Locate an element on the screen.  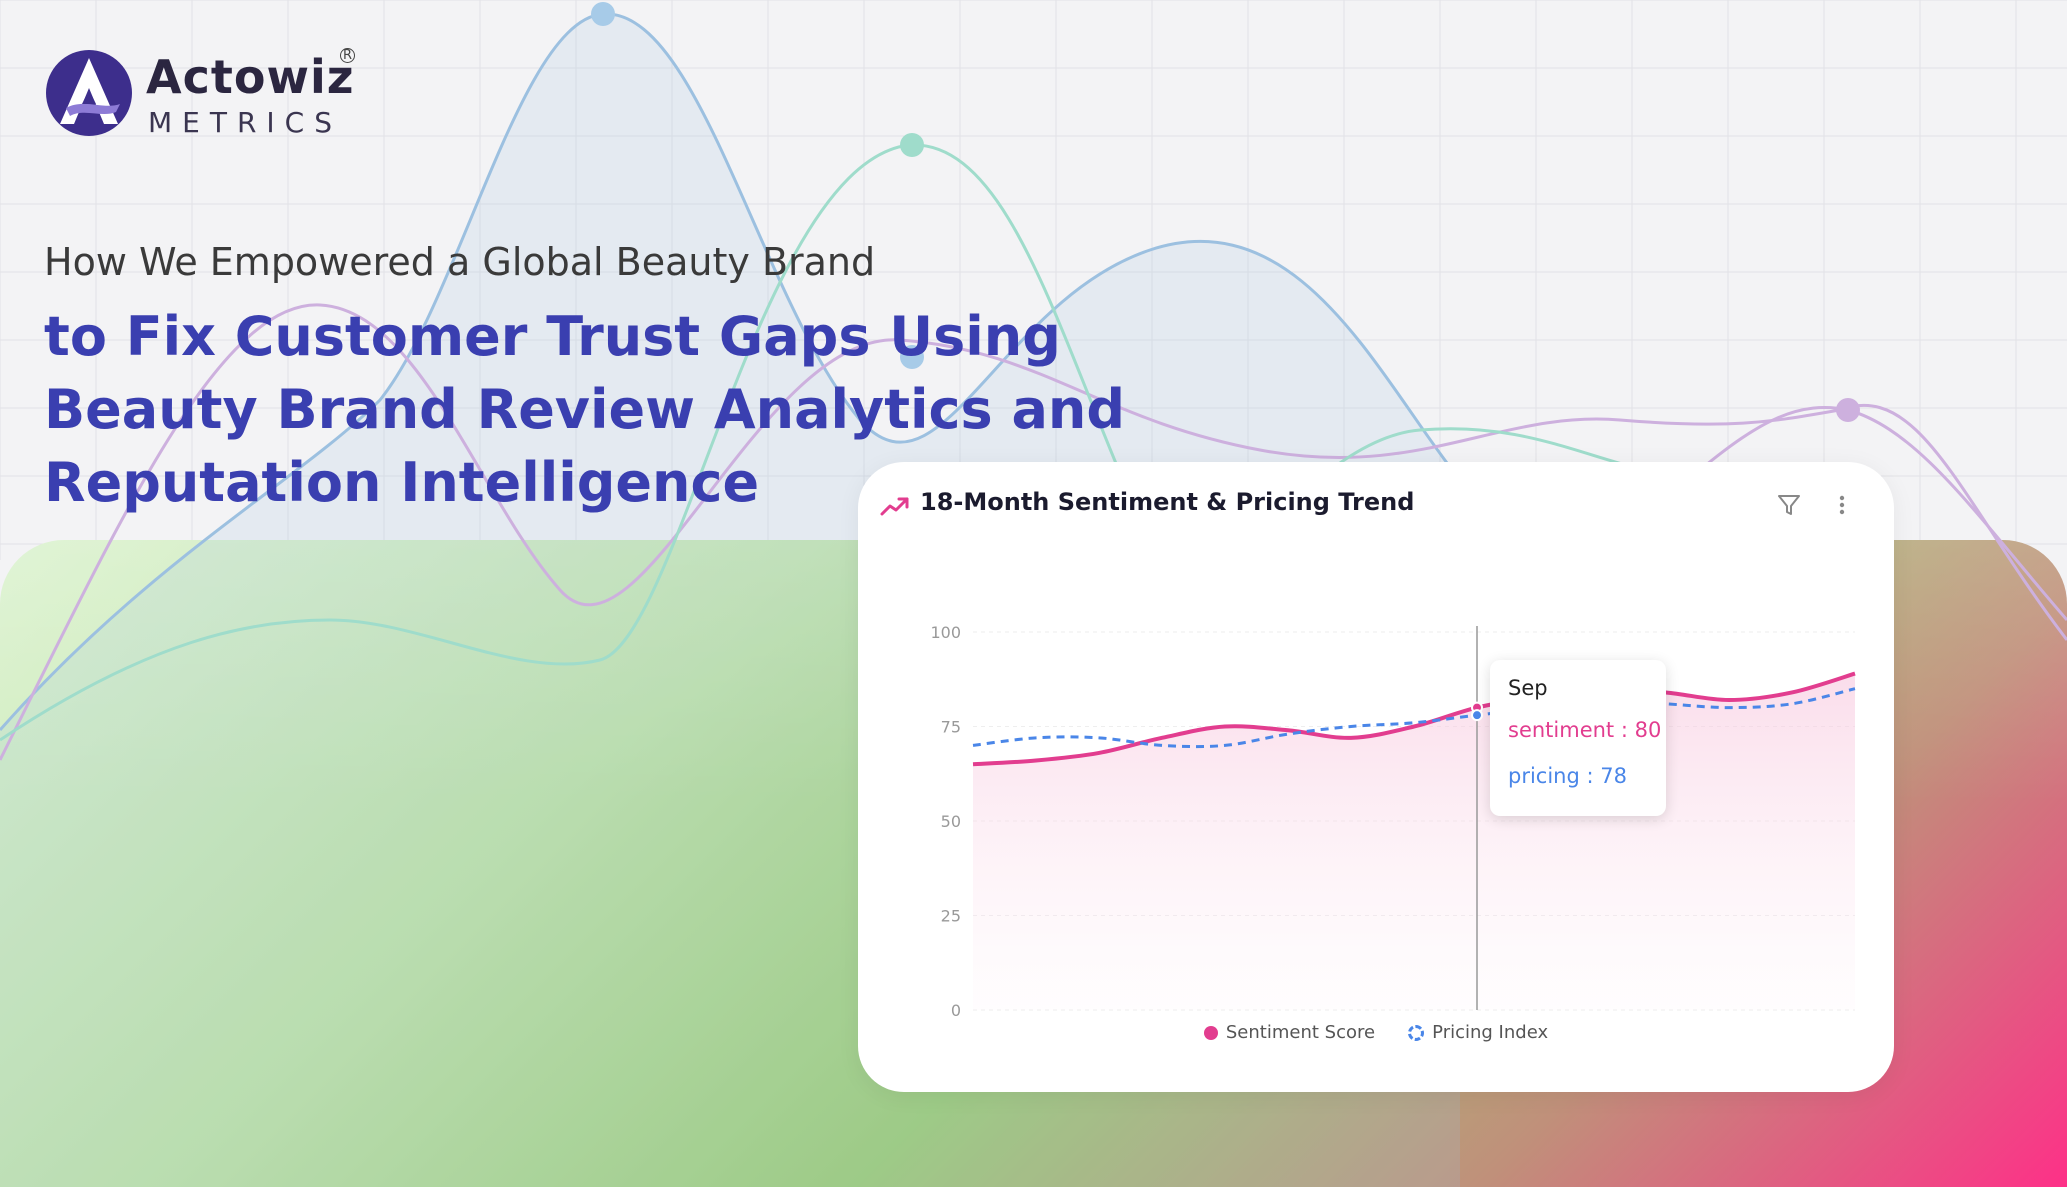
pricing-line is located at coordinates (1414, 718).